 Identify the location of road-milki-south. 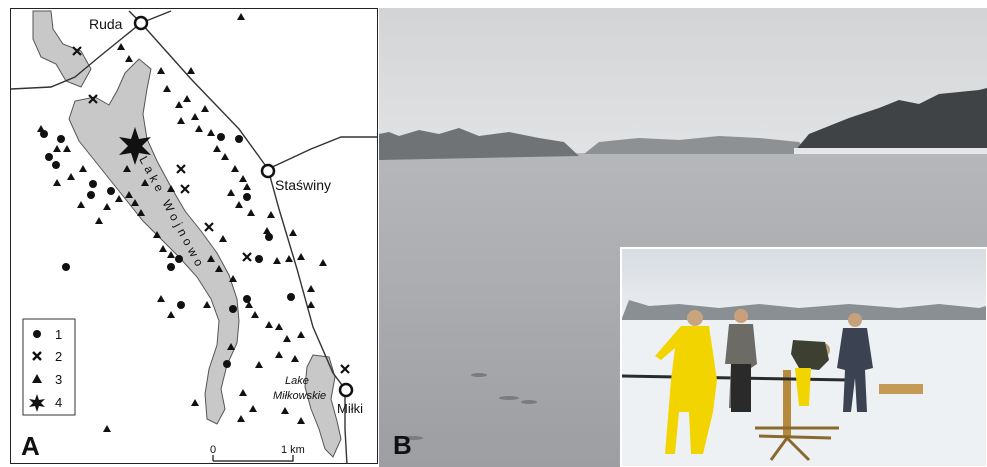
(346, 426).